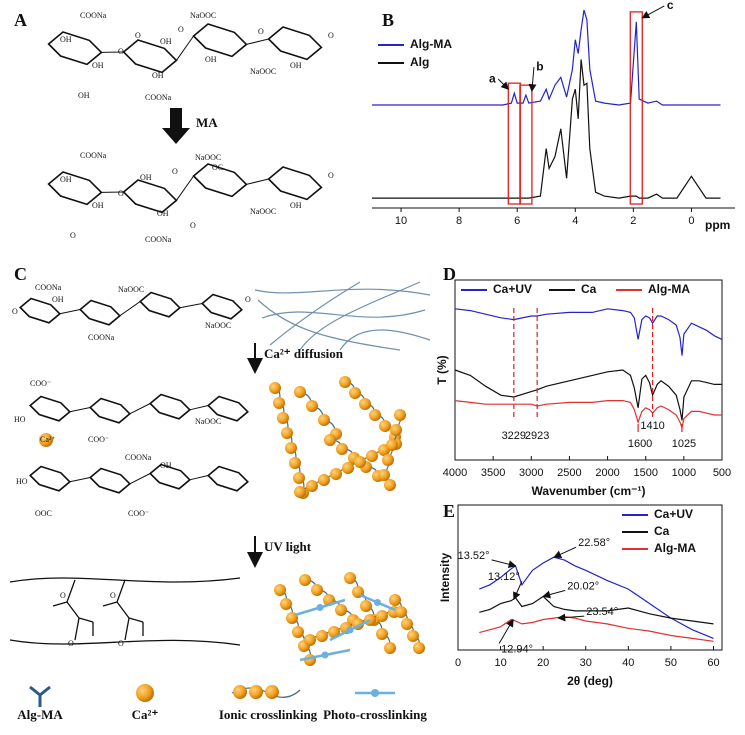  I want to click on legend-label: Ca, so click(589, 289).